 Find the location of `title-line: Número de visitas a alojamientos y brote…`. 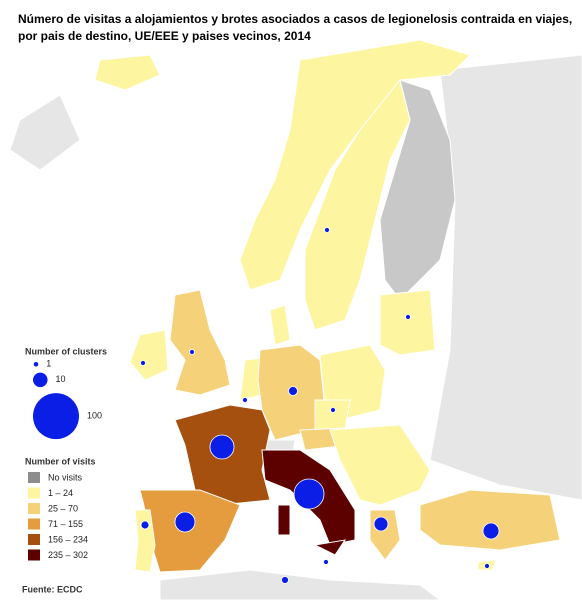

title-line: Número de visitas a alojamientos y brote… is located at coordinates (295, 19).